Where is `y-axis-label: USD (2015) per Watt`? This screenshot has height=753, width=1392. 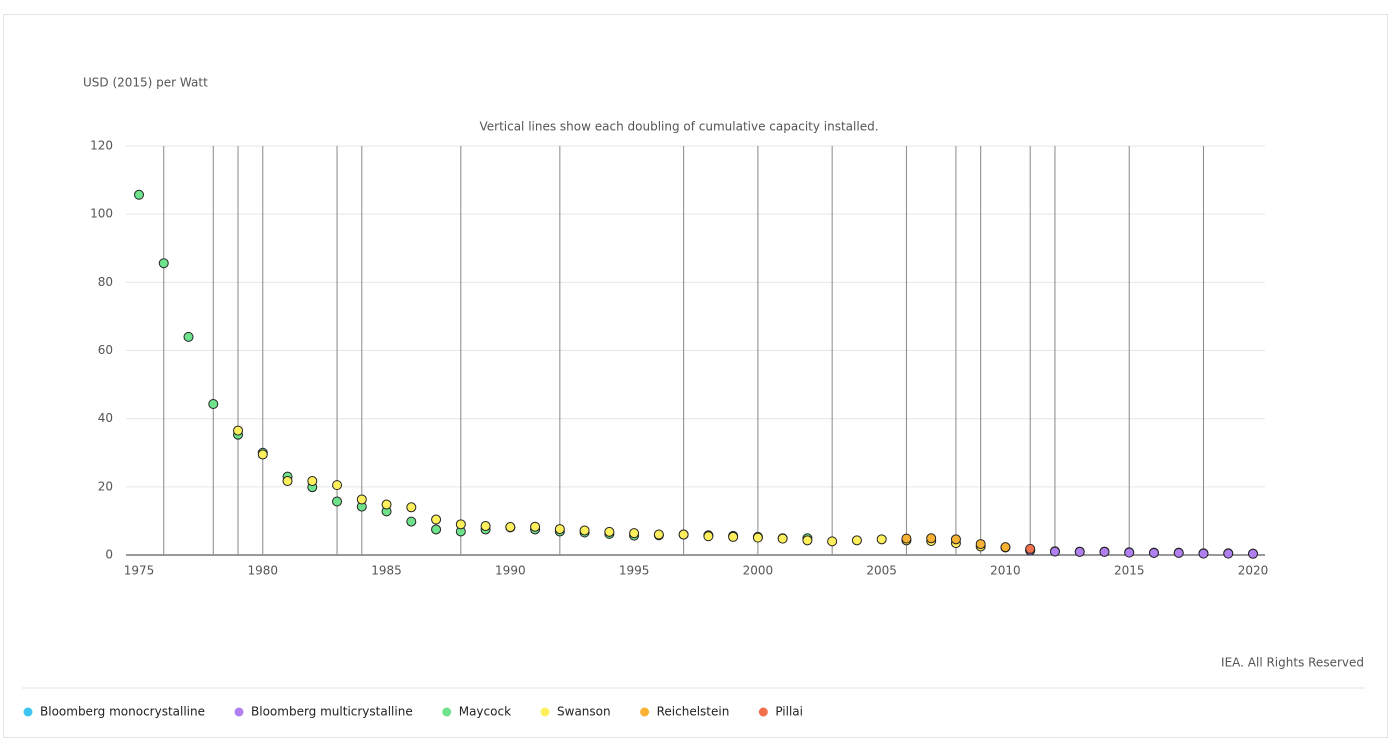 y-axis-label: USD (2015) per Watt is located at coordinates (145, 83).